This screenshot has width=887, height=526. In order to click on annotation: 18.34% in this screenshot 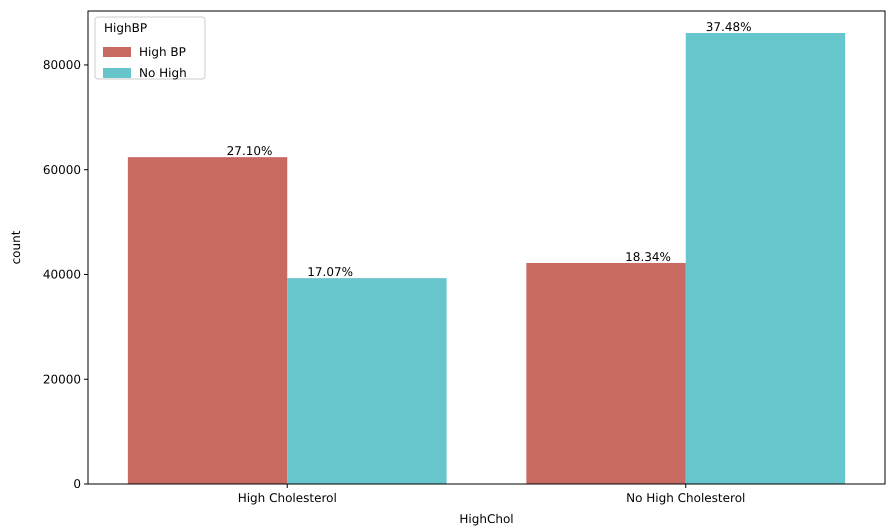, I will do `click(648, 257)`.